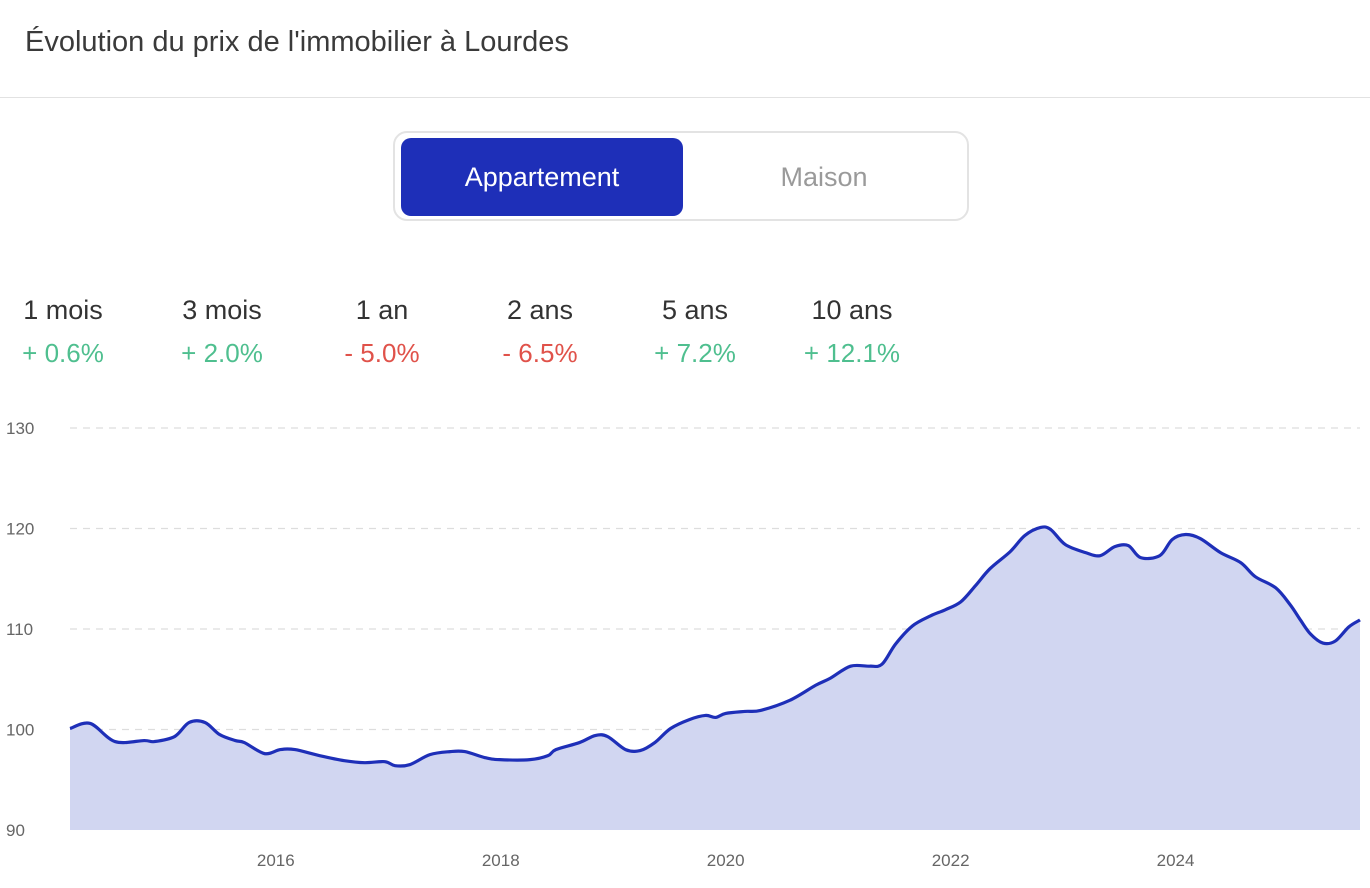  Describe the element at coordinates (852, 332) in the screenshot. I see `stat-5: 10 ans + 12.1%` at that location.